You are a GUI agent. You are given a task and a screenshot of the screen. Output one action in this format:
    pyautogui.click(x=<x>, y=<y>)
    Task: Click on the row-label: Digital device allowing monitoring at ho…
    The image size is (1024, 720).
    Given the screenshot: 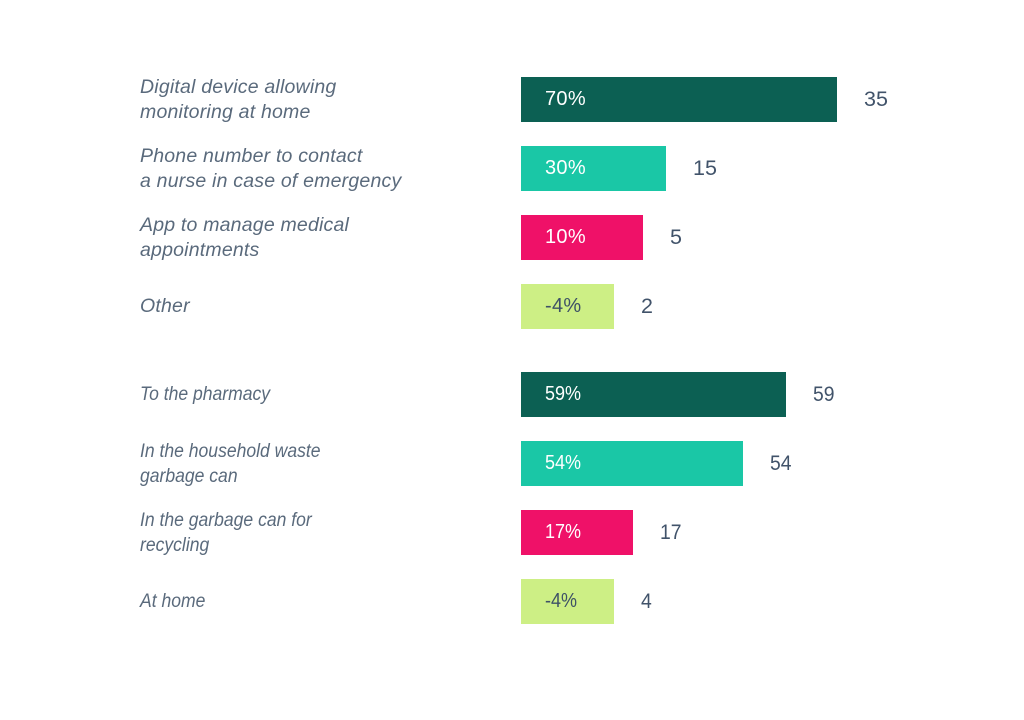 What is the action you would take?
    pyautogui.click(x=238, y=99)
    